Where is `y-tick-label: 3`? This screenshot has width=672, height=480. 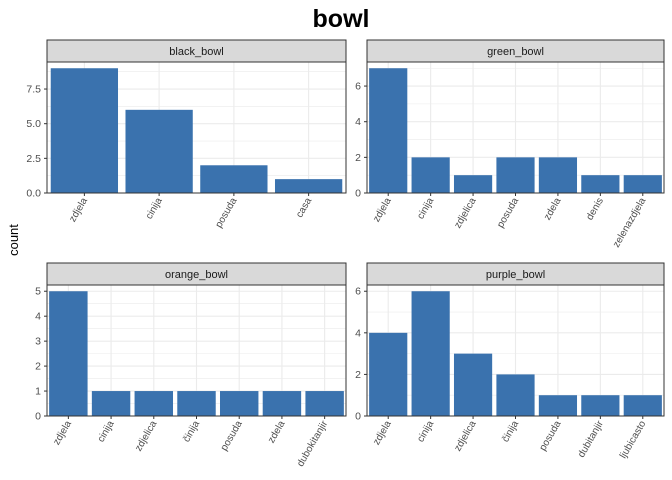 y-tick-label: 3 is located at coordinates (38, 342).